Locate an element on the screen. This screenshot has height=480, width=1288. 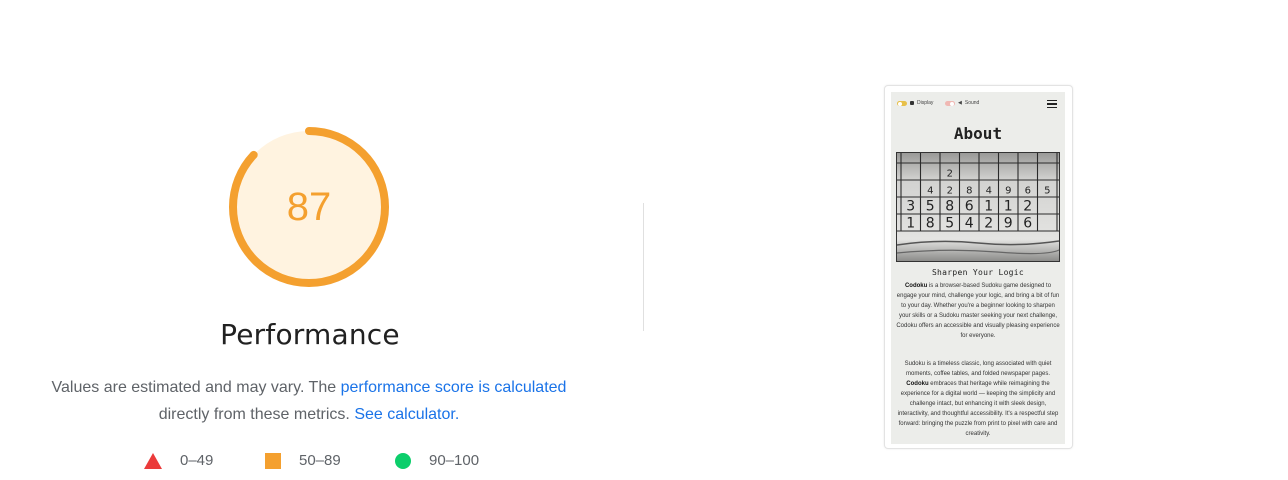
display-icon is located at coordinates (912, 103).